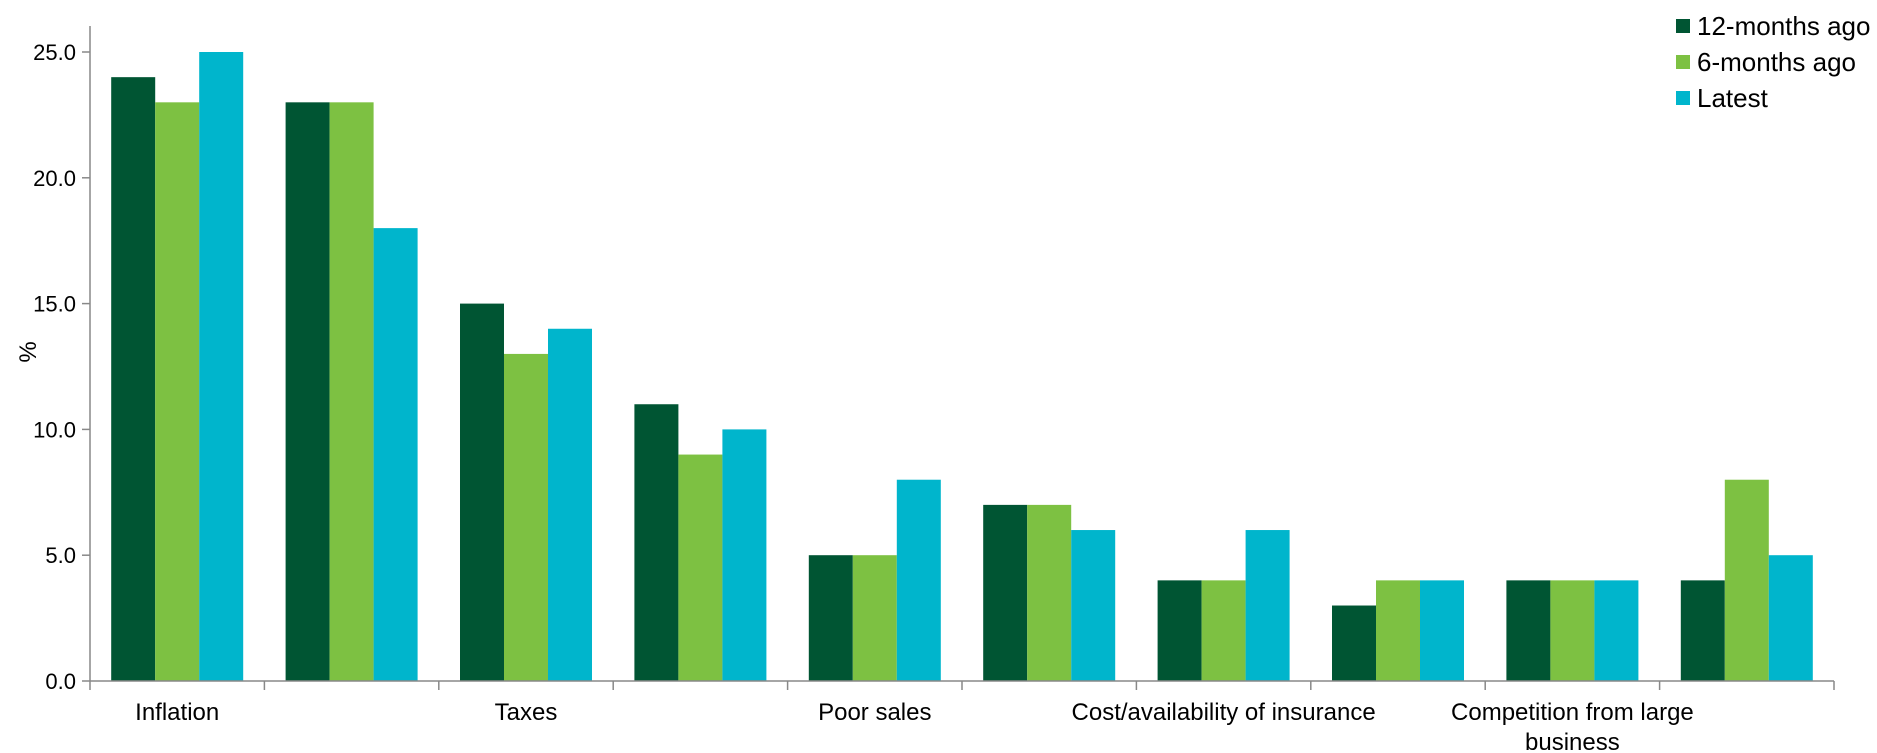  Describe the element at coordinates (61, 367) in the screenshot. I see `y-axis-ticks: 0.0 5.0 10.0 15.0 20.0 25.0` at that location.